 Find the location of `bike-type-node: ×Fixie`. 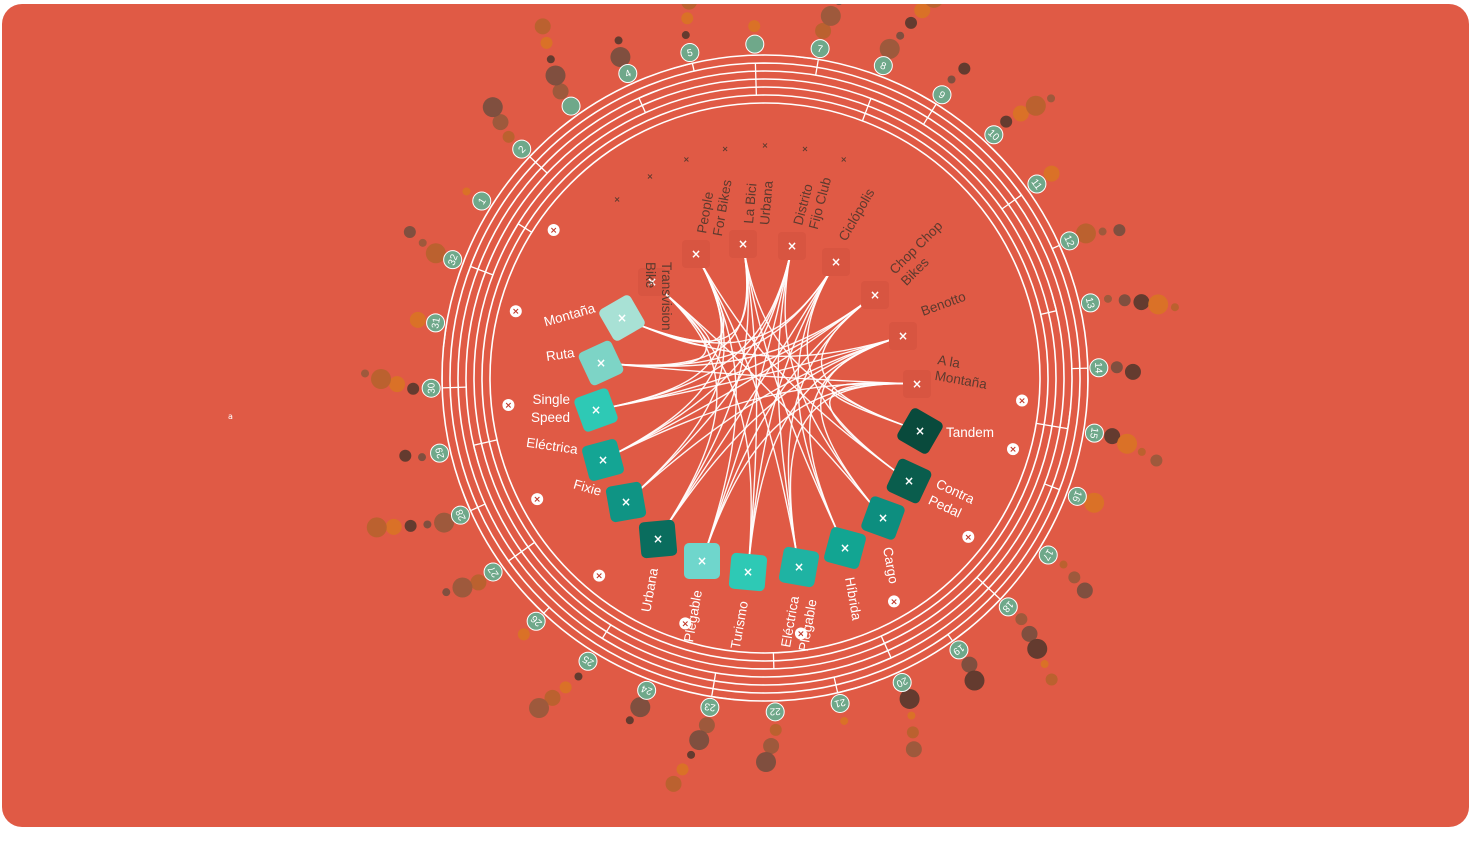

bike-type-node: ×Fixie is located at coordinates (609, 500).